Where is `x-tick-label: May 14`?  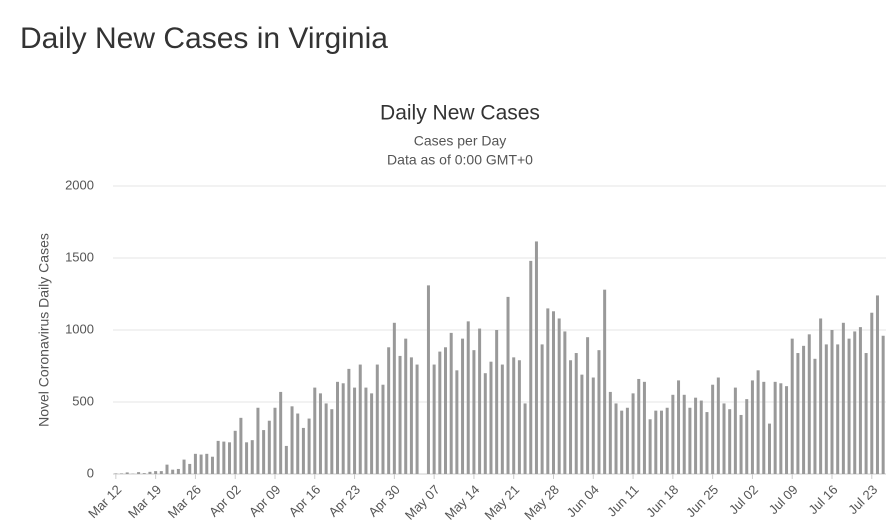
x-tick-label: May 14 is located at coordinates (462, 502).